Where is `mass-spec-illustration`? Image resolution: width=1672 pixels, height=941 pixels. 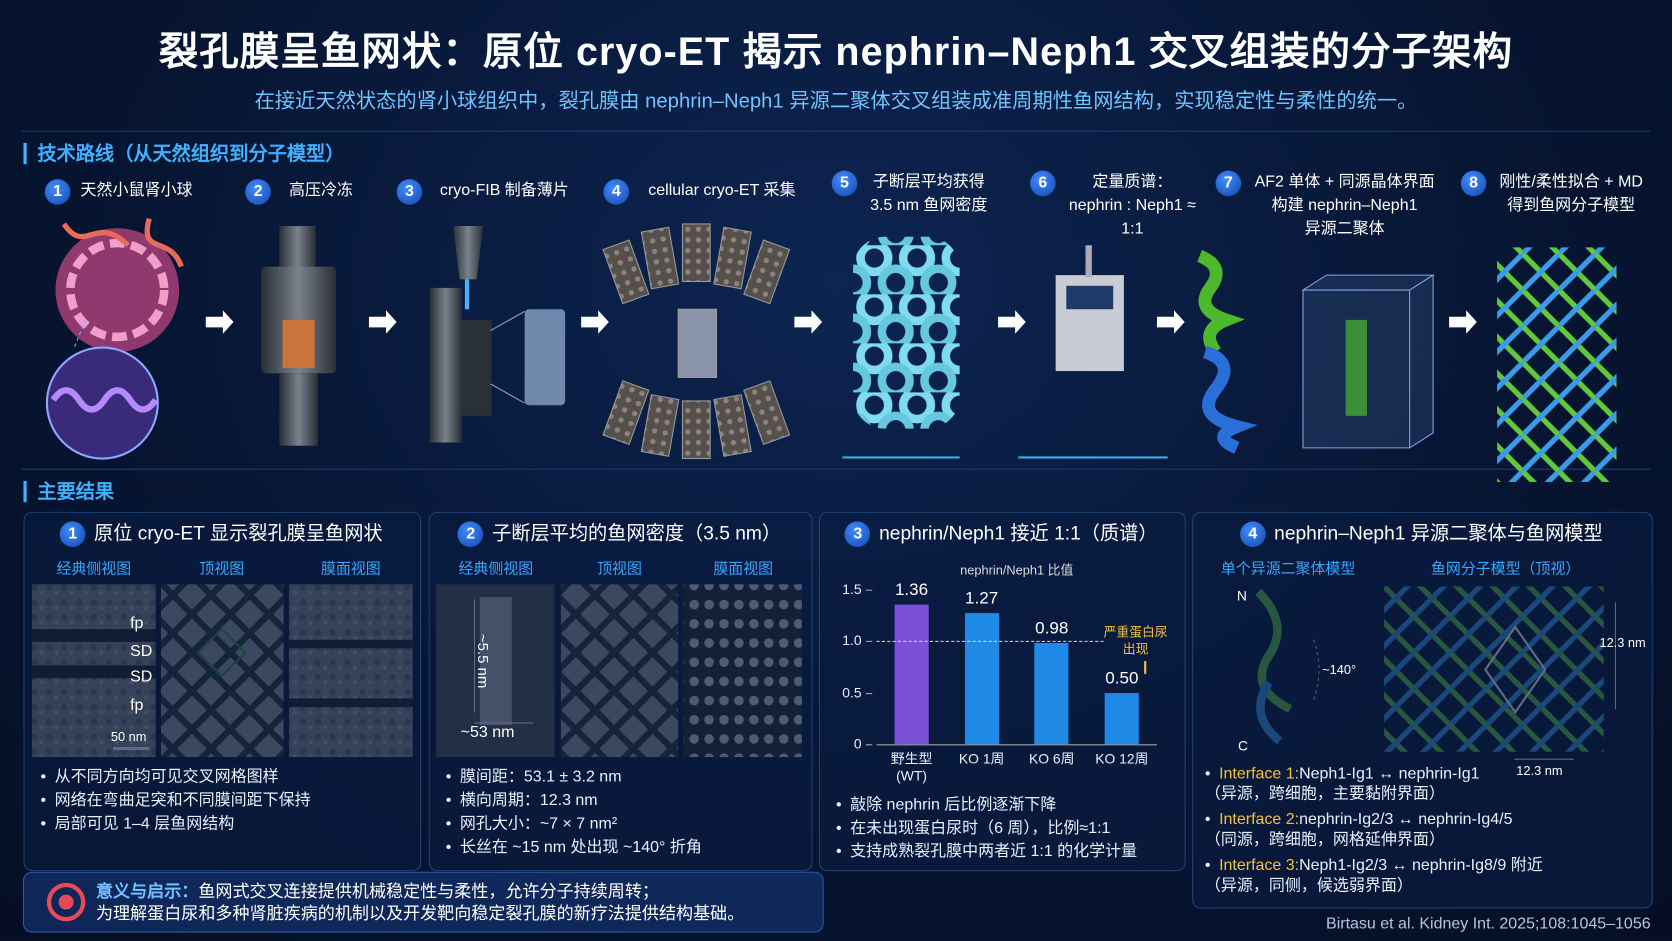
mass-spec-illustration is located at coordinates (1093, 352).